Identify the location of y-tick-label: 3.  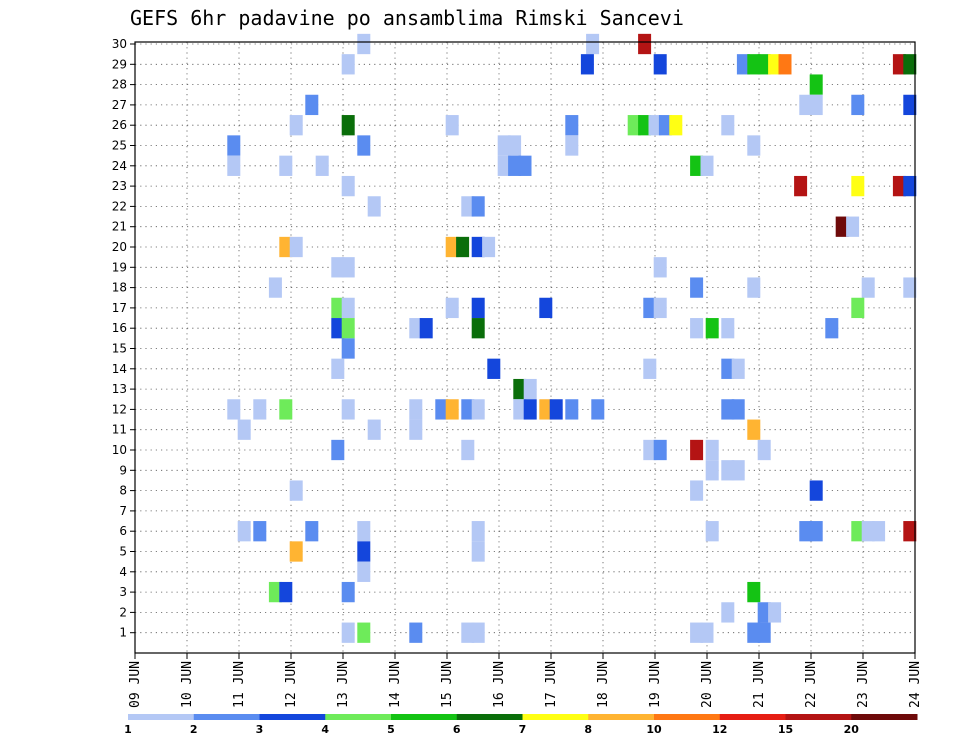
(123, 592).